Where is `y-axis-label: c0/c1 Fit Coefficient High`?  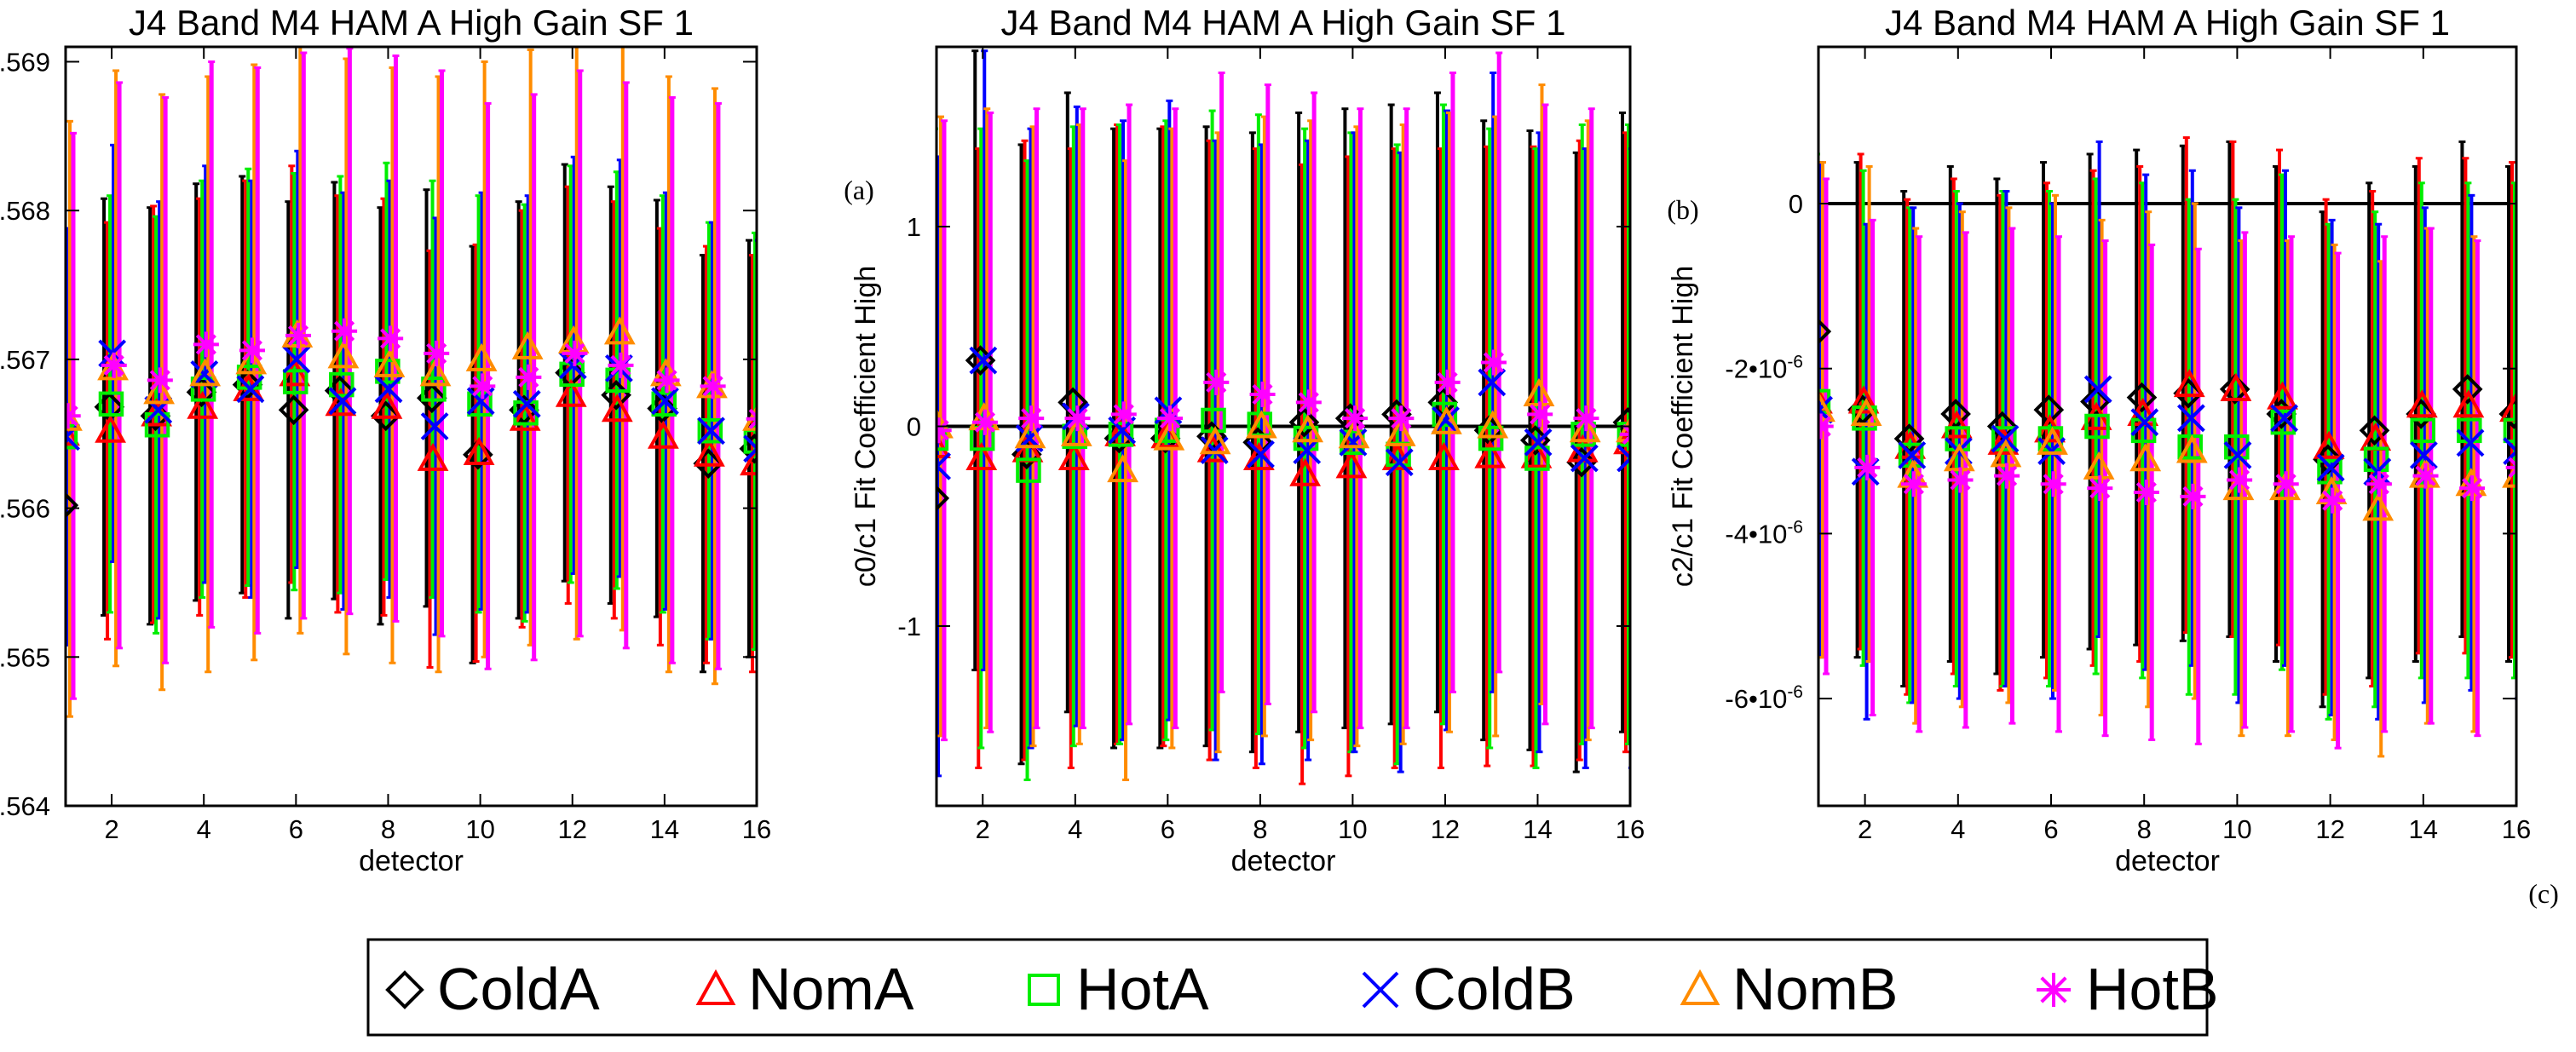
y-axis-label: c0/c1 Fit Coefficient High is located at coordinates (866, 426).